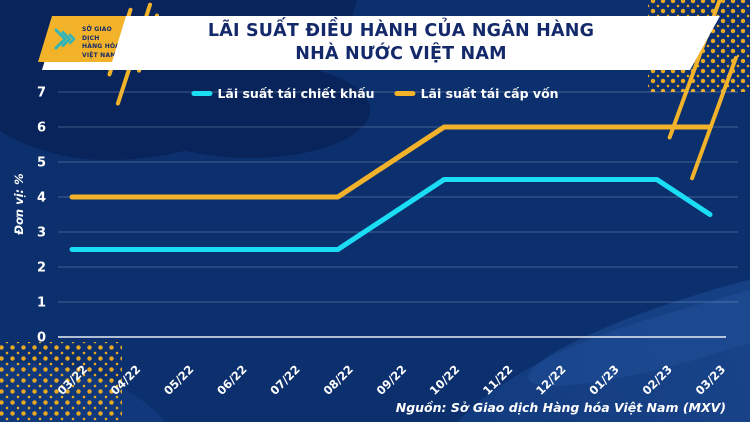 Image resolution: width=750 pixels, height=422 pixels. Describe the element at coordinates (41, 338) in the screenshot. I see `y-tick-label: 0` at that location.